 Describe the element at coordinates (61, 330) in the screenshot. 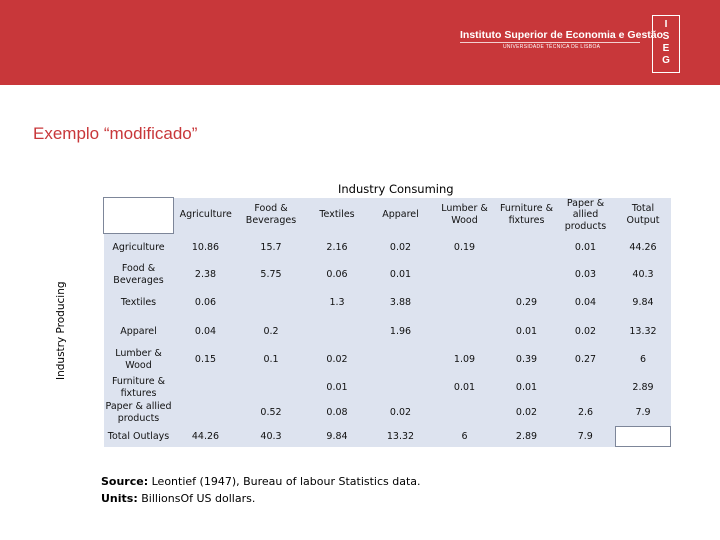

I see `industry-producing-label: Industry Producing` at that location.